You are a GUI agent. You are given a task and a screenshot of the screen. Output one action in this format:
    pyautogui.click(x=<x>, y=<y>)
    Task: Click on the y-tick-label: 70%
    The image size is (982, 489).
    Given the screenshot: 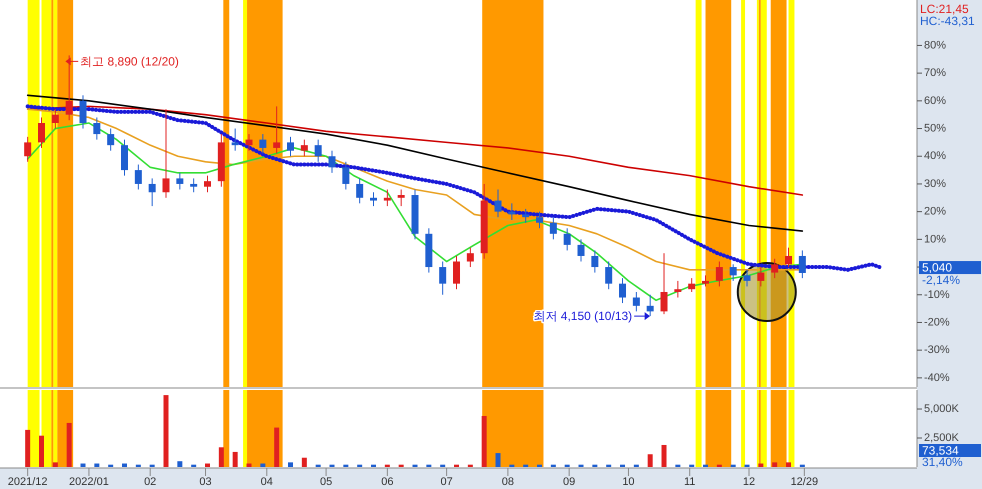 What is the action you would take?
    pyautogui.click(x=935, y=73)
    